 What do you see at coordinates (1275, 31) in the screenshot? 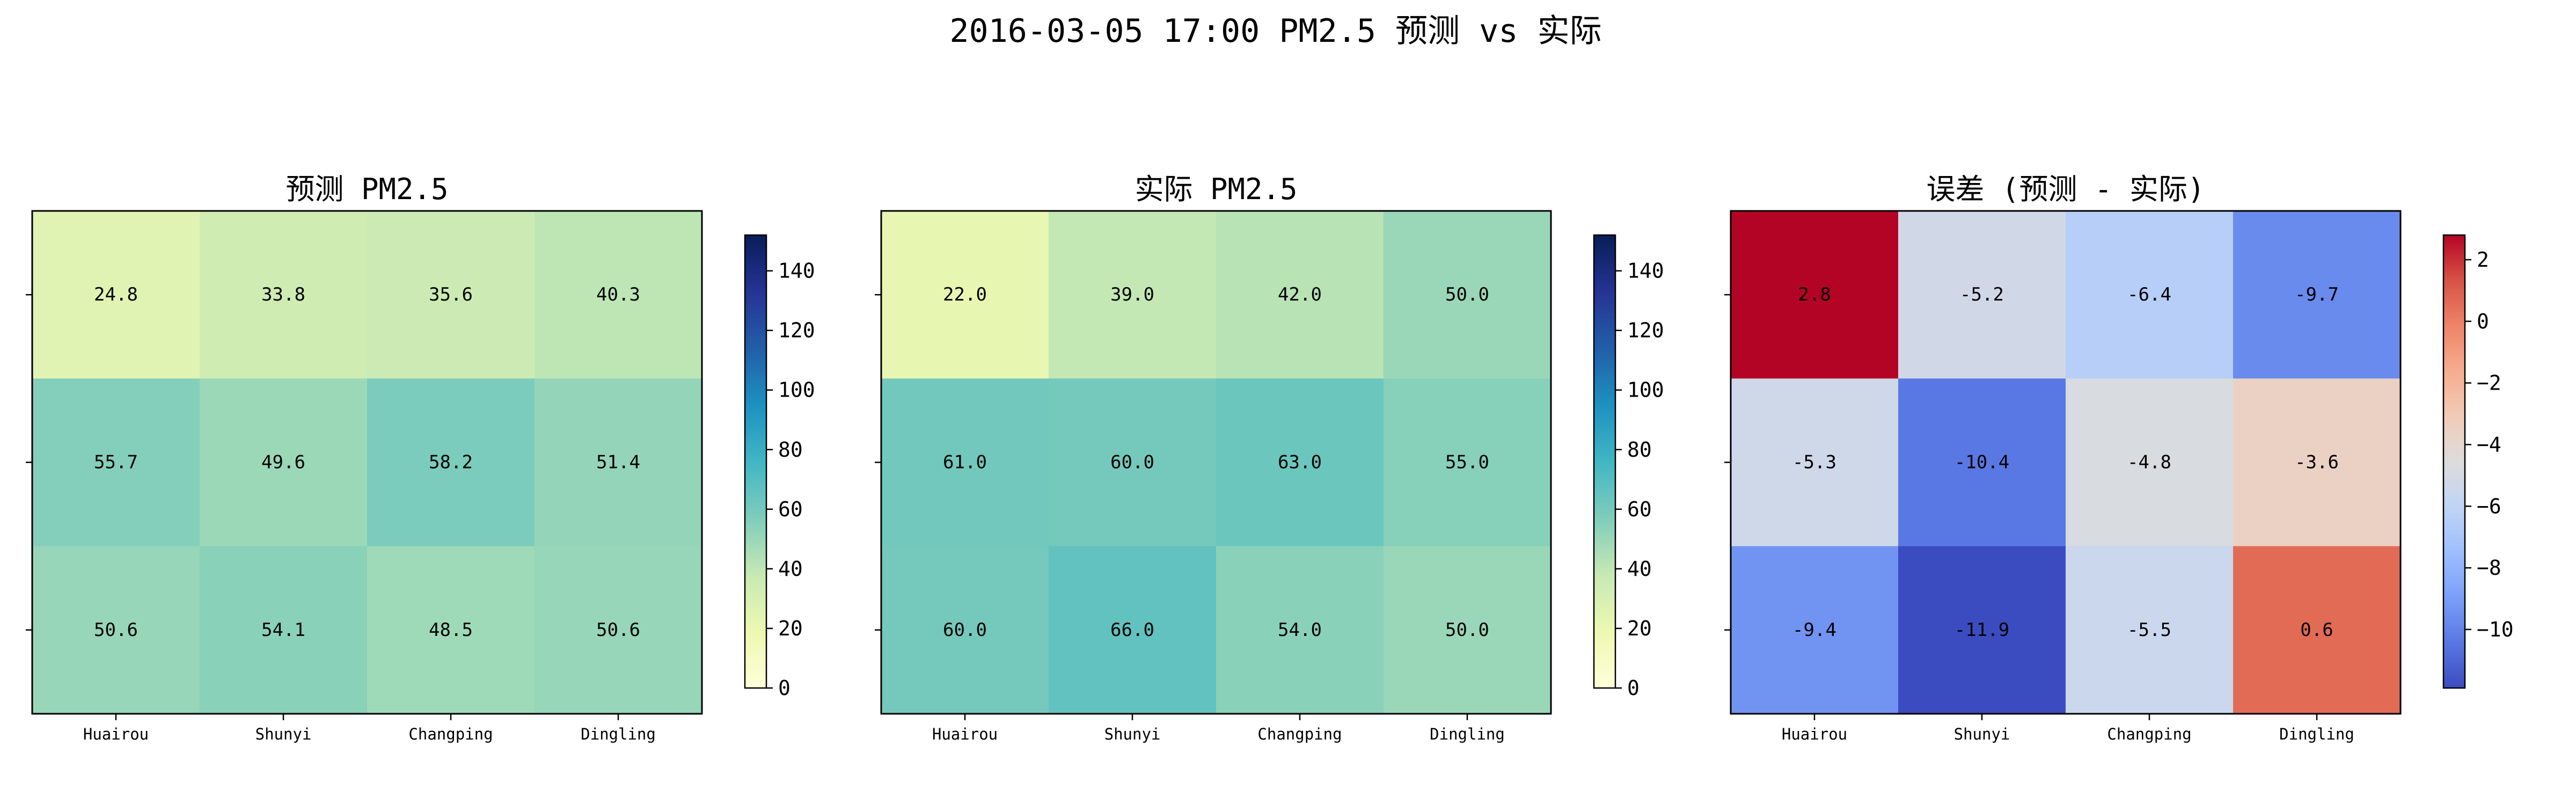
I see `figure-suptitle: 2016-03-05 17:00 PM2.5 预测 vs 实际` at bounding box center [1275, 31].